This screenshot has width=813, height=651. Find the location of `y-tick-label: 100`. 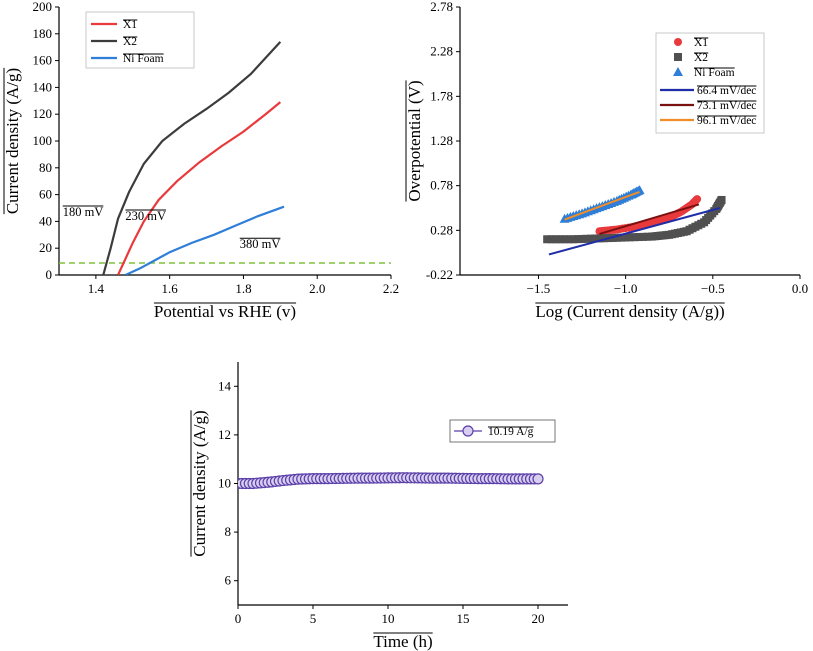

y-tick-label: 100 is located at coordinates (43, 140).